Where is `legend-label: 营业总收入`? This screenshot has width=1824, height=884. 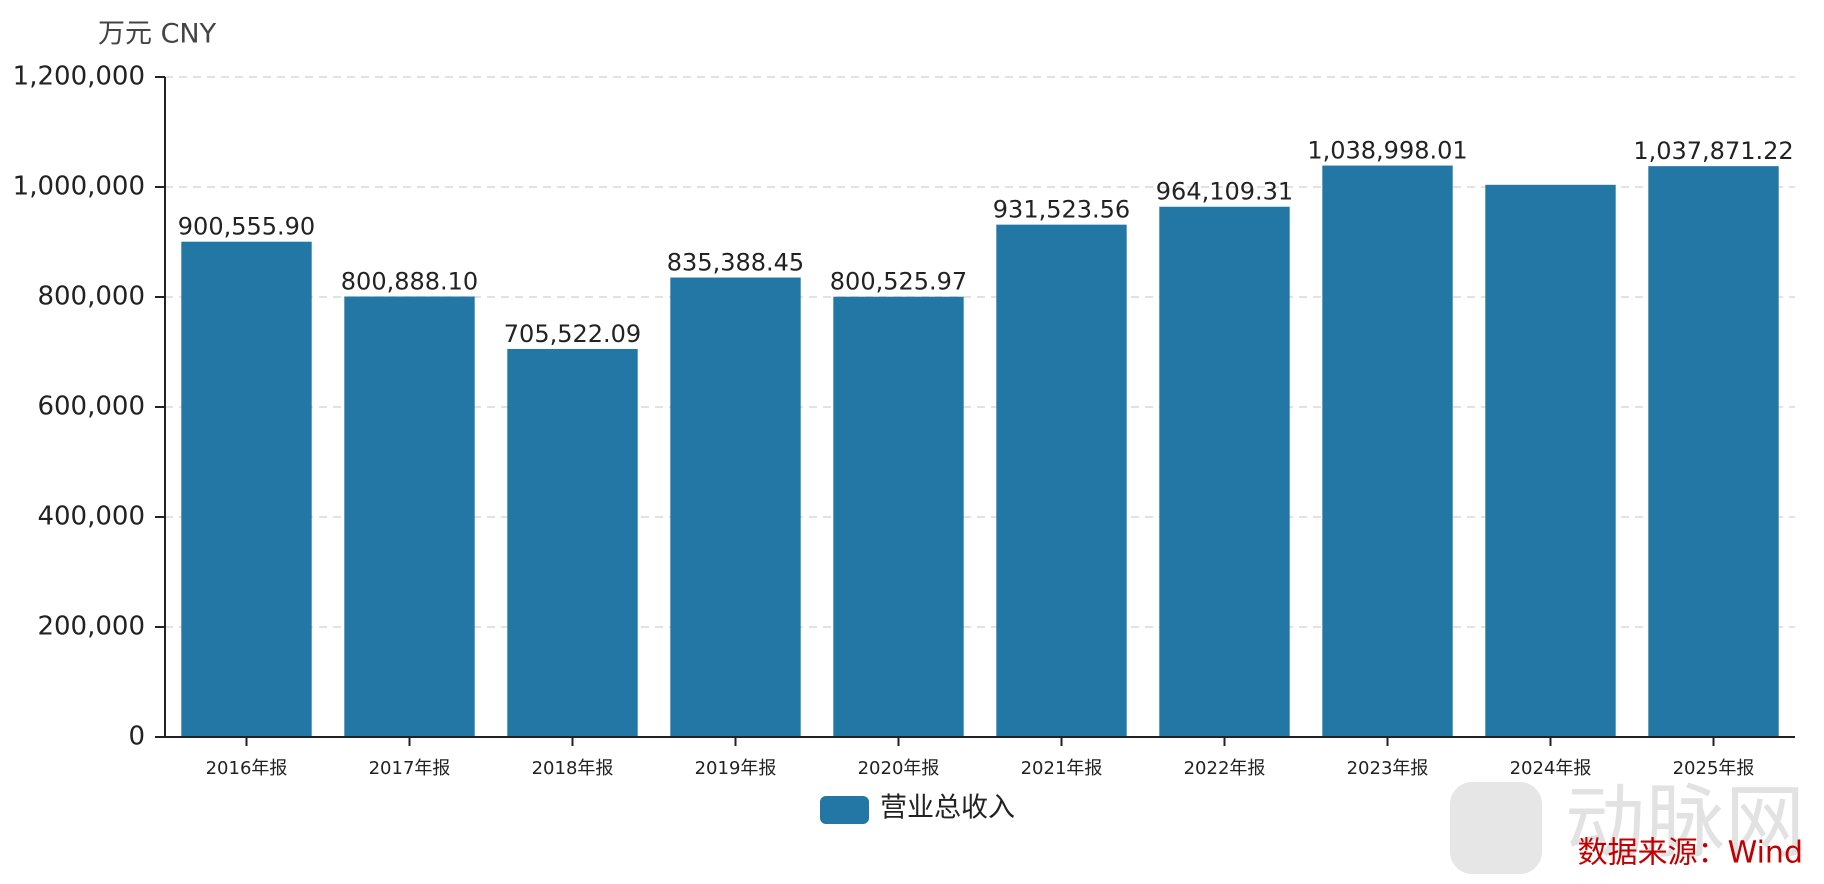
legend-label: 营业总收入 is located at coordinates (947, 808).